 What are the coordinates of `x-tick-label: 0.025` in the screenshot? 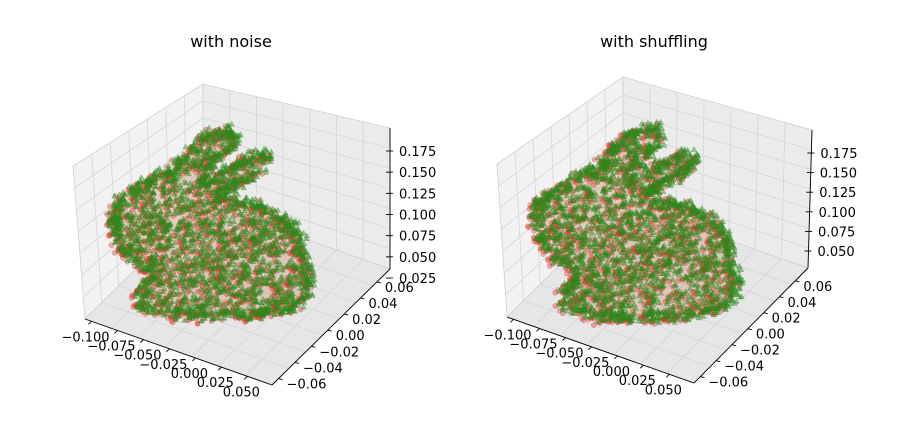 It's located at (215, 383).